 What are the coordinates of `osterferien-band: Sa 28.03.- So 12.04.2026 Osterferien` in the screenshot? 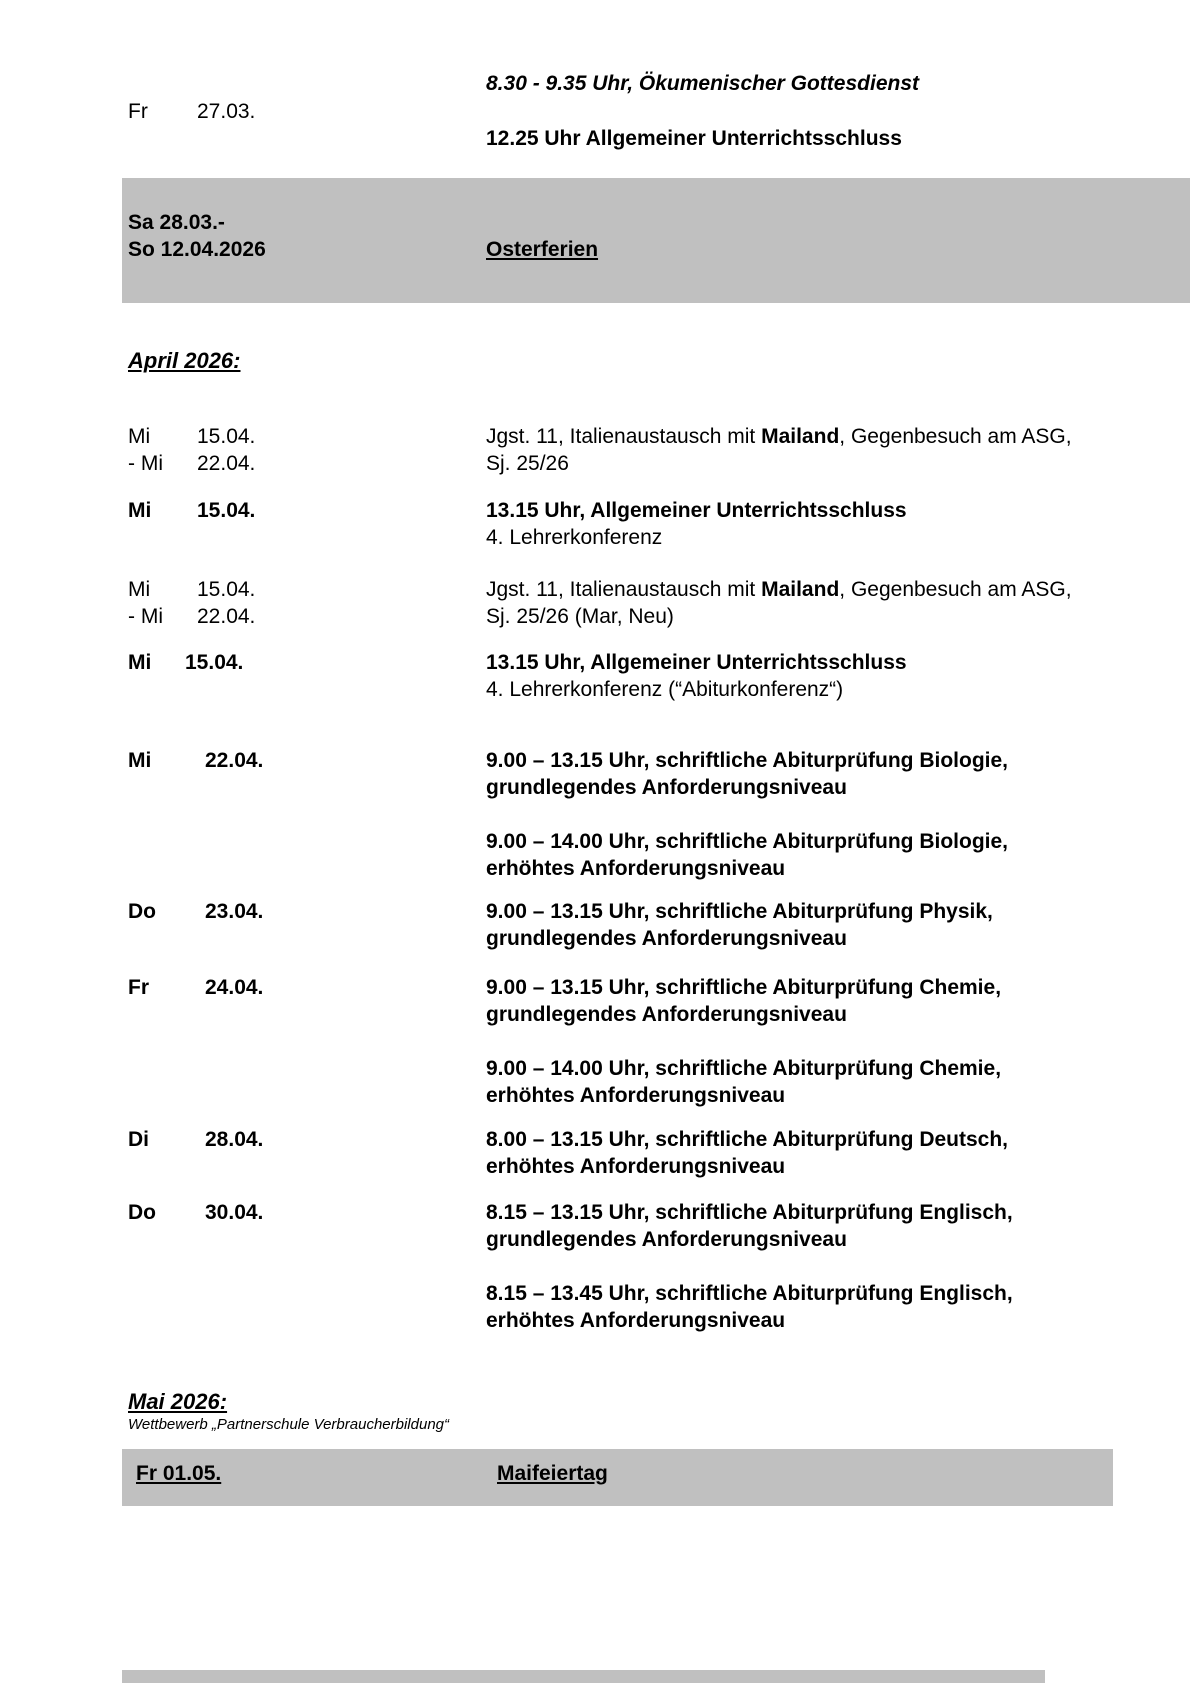 It's located at (656, 240).